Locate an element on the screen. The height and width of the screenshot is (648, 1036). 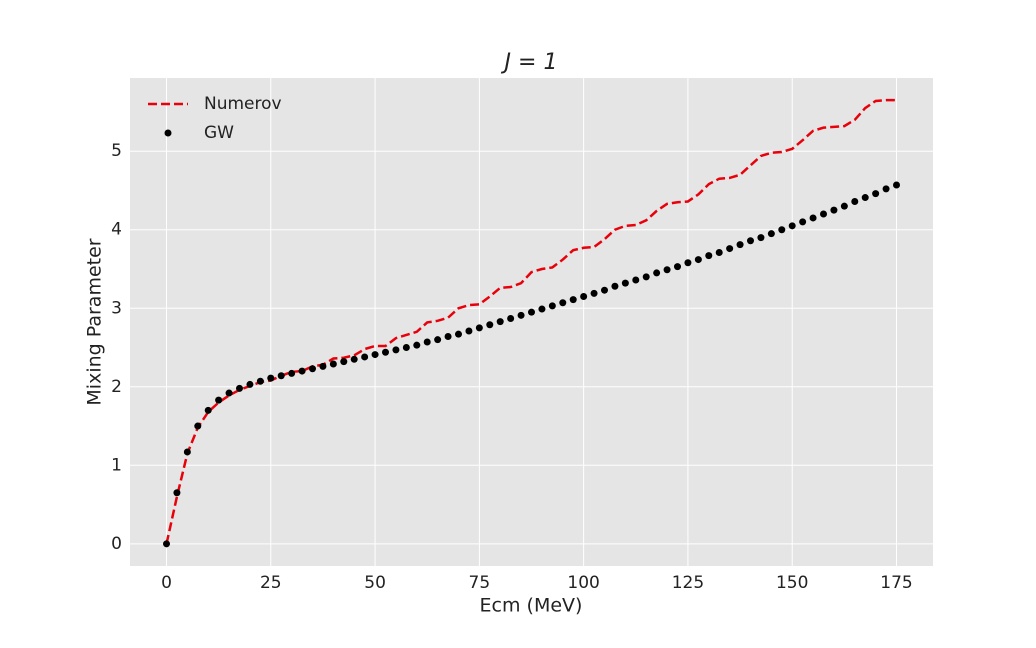
x-tick-label: 50 is located at coordinates (375, 583).